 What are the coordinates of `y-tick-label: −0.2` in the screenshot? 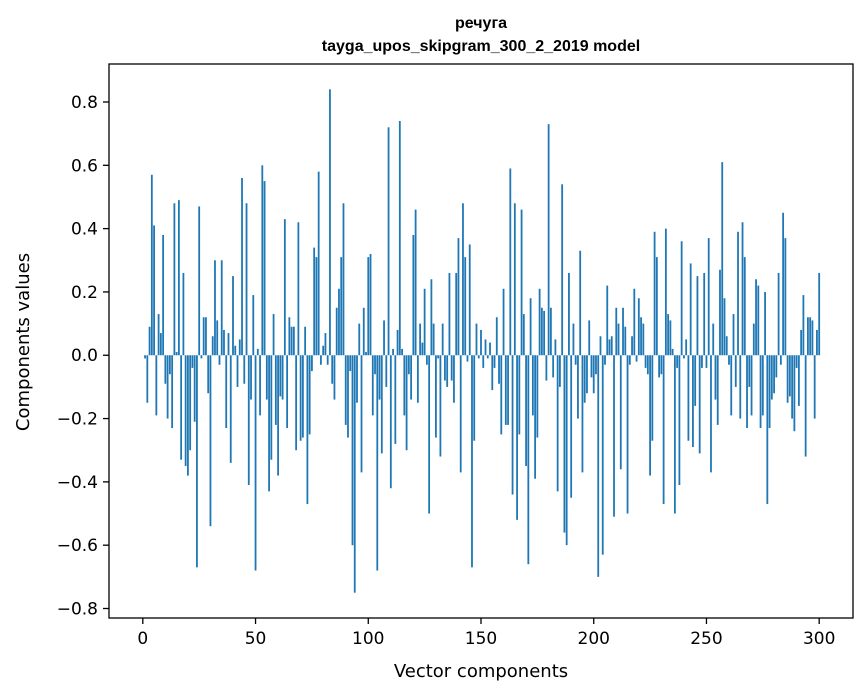 It's located at (77, 420).